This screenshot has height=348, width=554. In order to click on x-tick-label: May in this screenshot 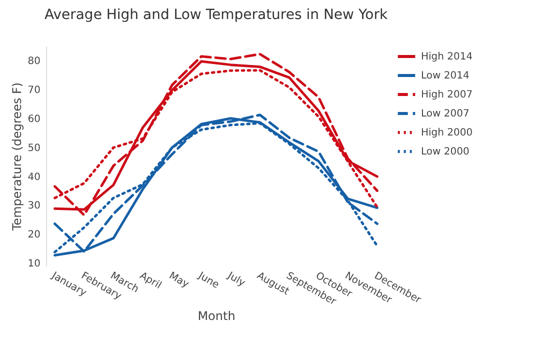, I will do `click(179, 280)`.